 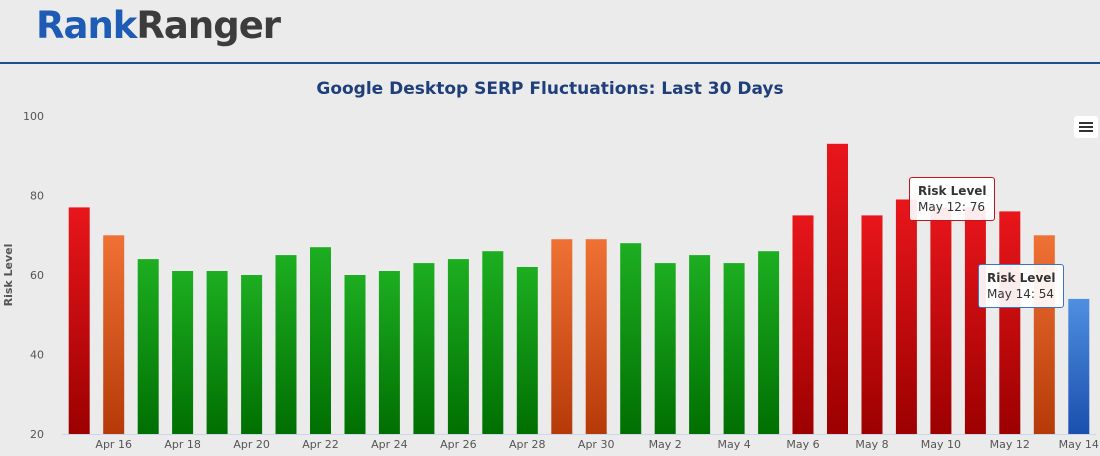 What do you see at coordinates (1021, 294) in the screenshot?
I see `tooltip-label: May 14: 54` at bounding box center [1021, 294].